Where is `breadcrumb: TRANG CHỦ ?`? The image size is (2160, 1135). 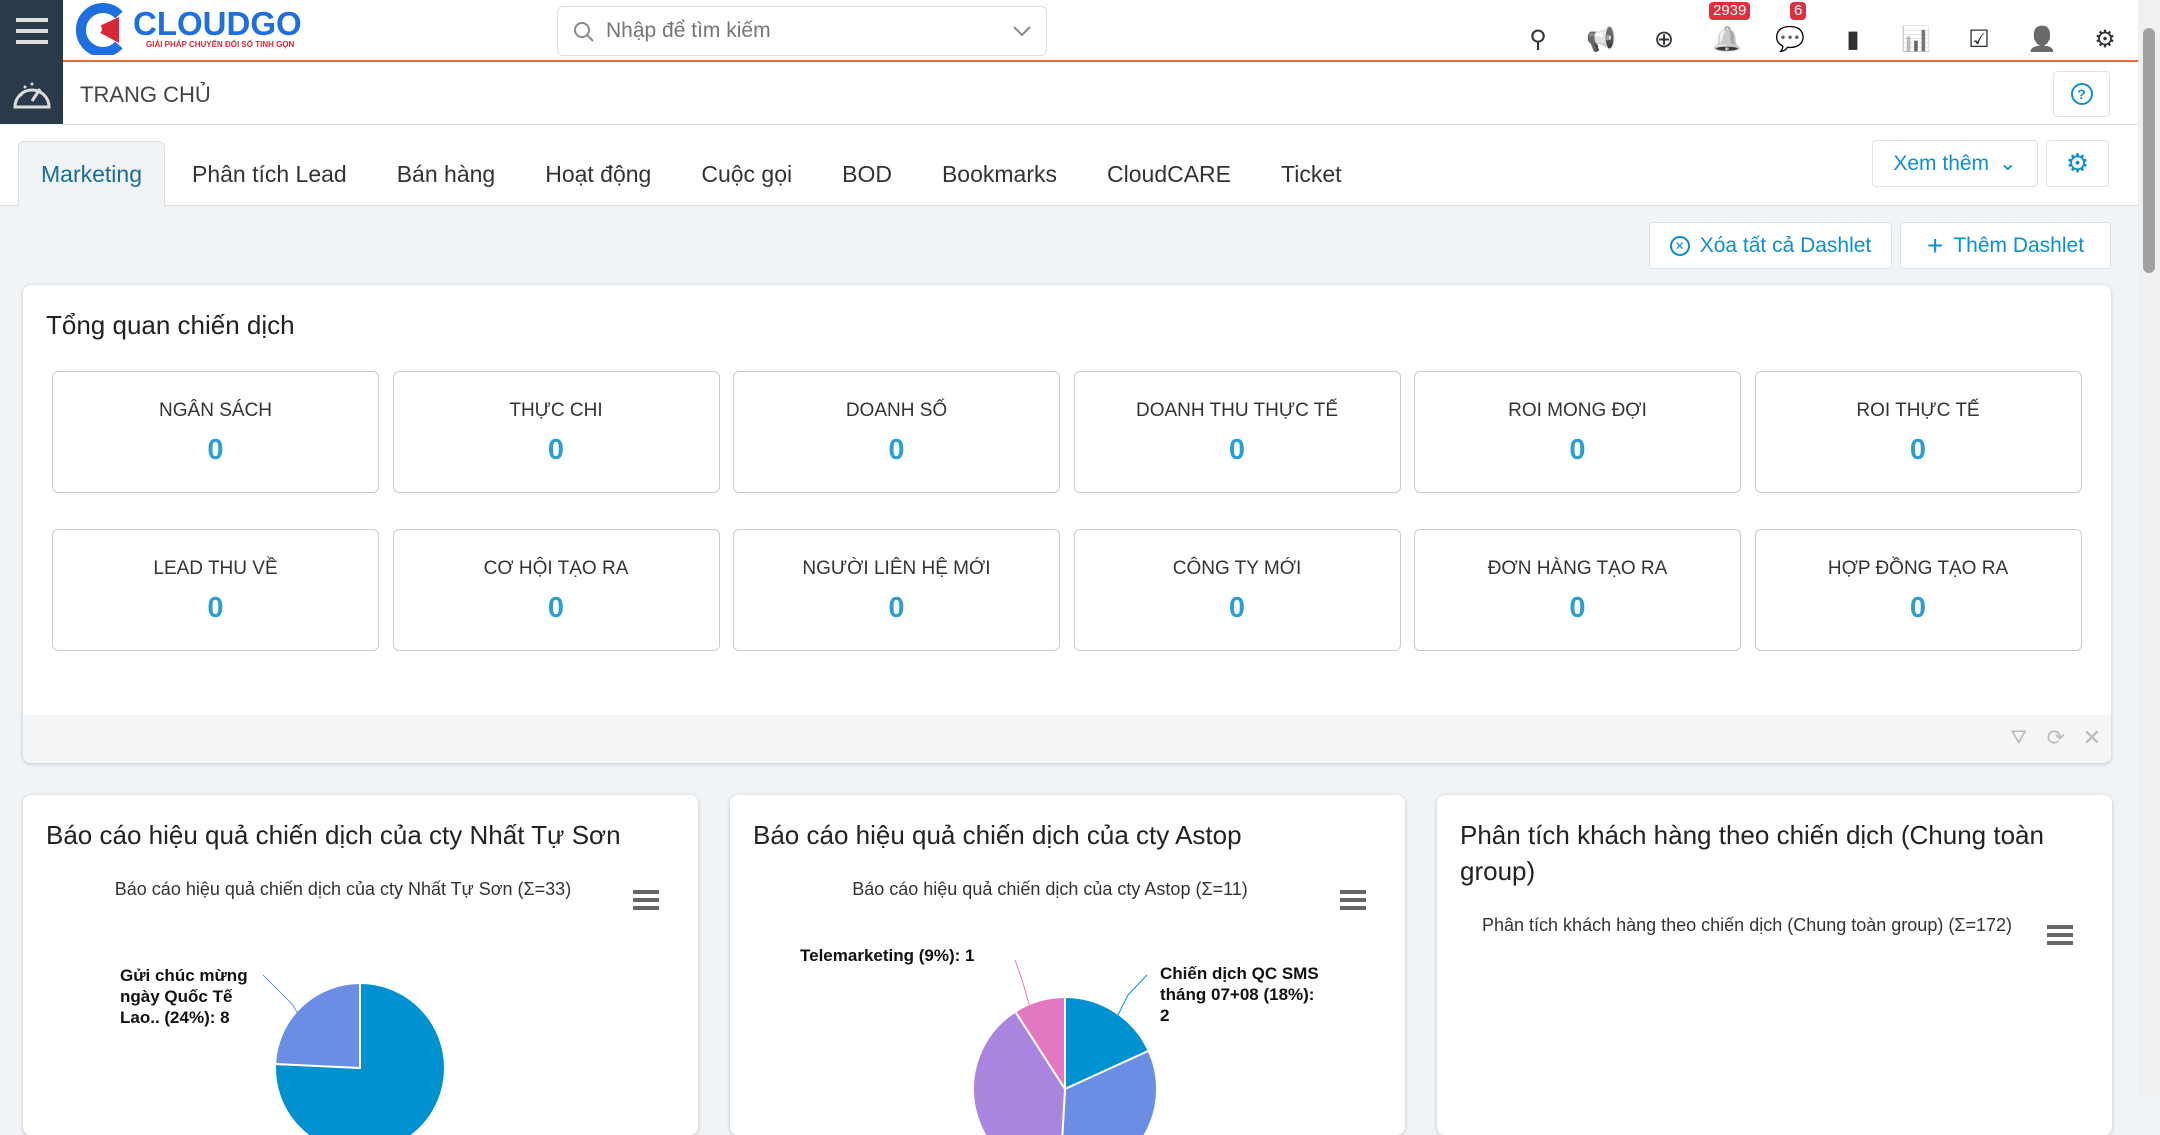 breadcrumb: TRANG CHỦ ? is located at coordinates (1100, 94).